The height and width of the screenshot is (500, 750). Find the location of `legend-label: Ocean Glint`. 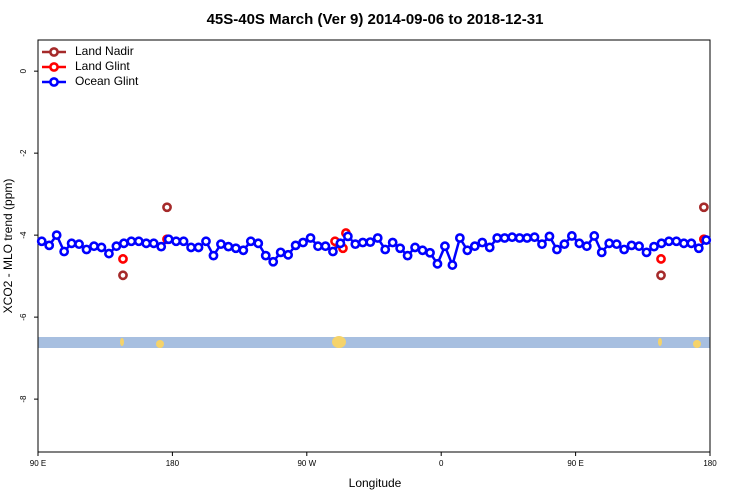

legend-label: Ocean Glint is located at coordinates (107, 81).